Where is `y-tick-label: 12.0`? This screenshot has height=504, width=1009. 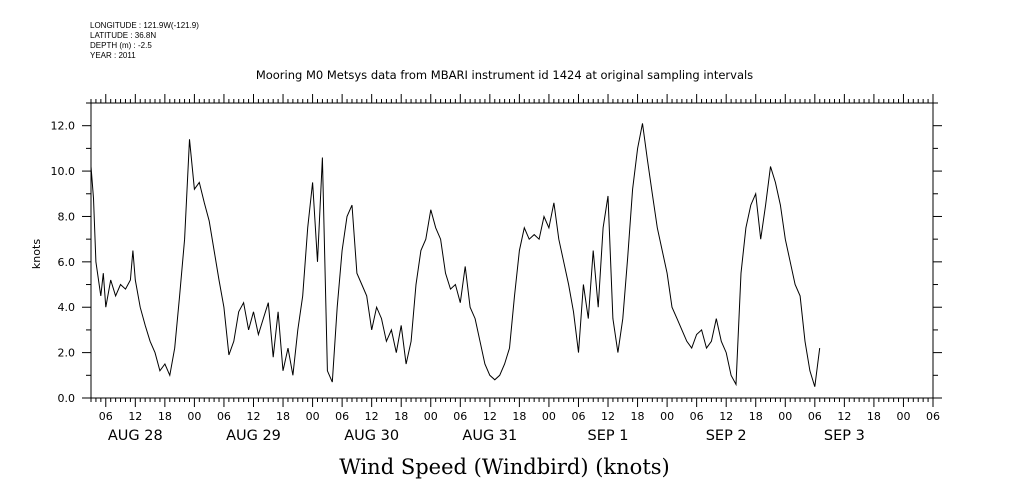
y-tick-label: 12.0 is located at coordinates (63, 126).